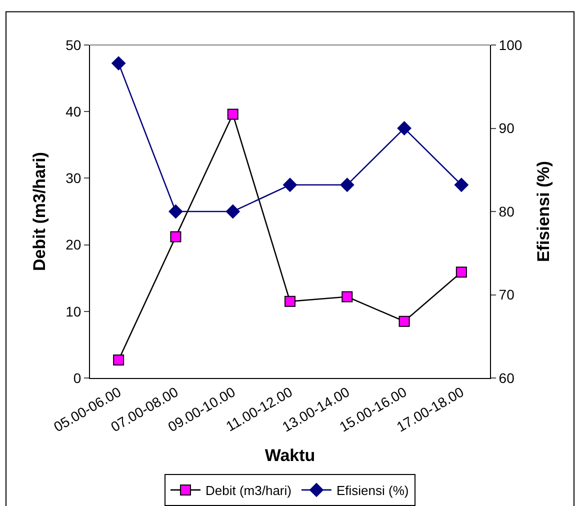 Image resolution: width=580 pixels, height=506 pixels. Describe the element at coordinates (74, 44) in the screenshot. I see `y-tick-label: 50` at that location.